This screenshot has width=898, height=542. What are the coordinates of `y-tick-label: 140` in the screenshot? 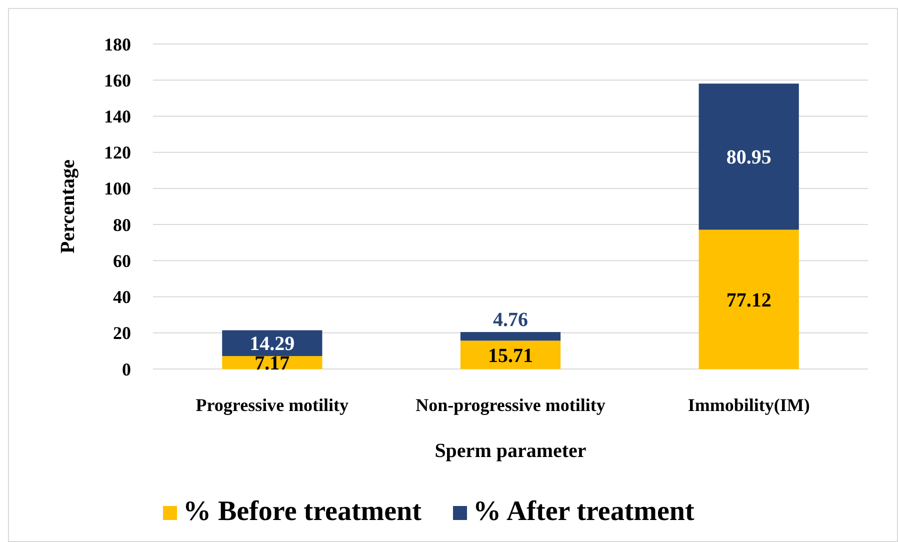 It's located at (117, 116).